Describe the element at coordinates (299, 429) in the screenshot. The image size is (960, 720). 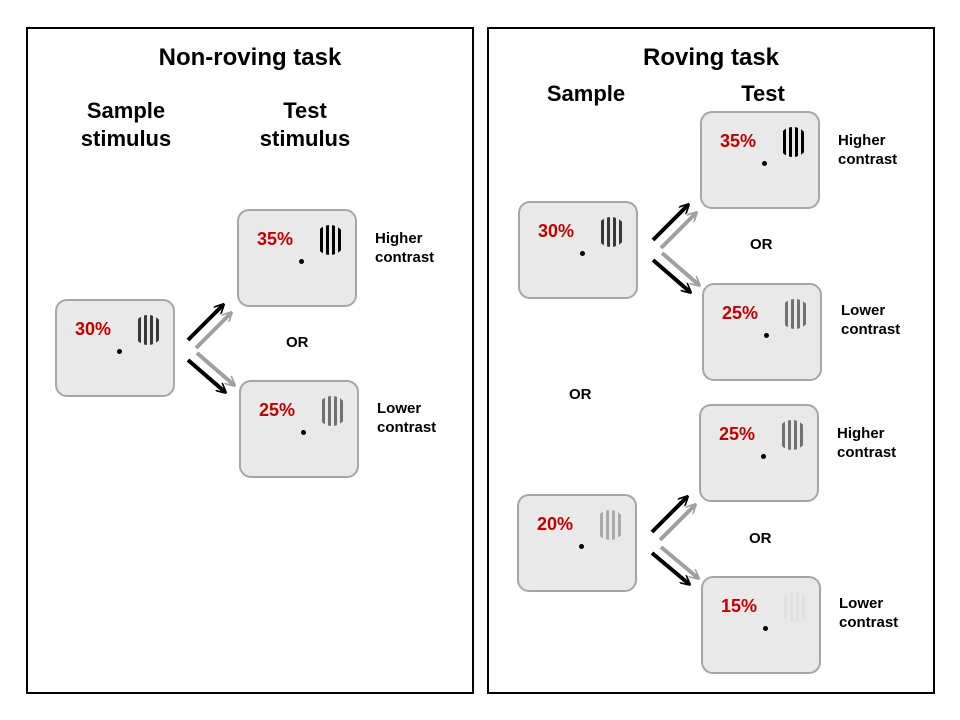
I see `test-stimulus-lower-box: 25%` at that location.